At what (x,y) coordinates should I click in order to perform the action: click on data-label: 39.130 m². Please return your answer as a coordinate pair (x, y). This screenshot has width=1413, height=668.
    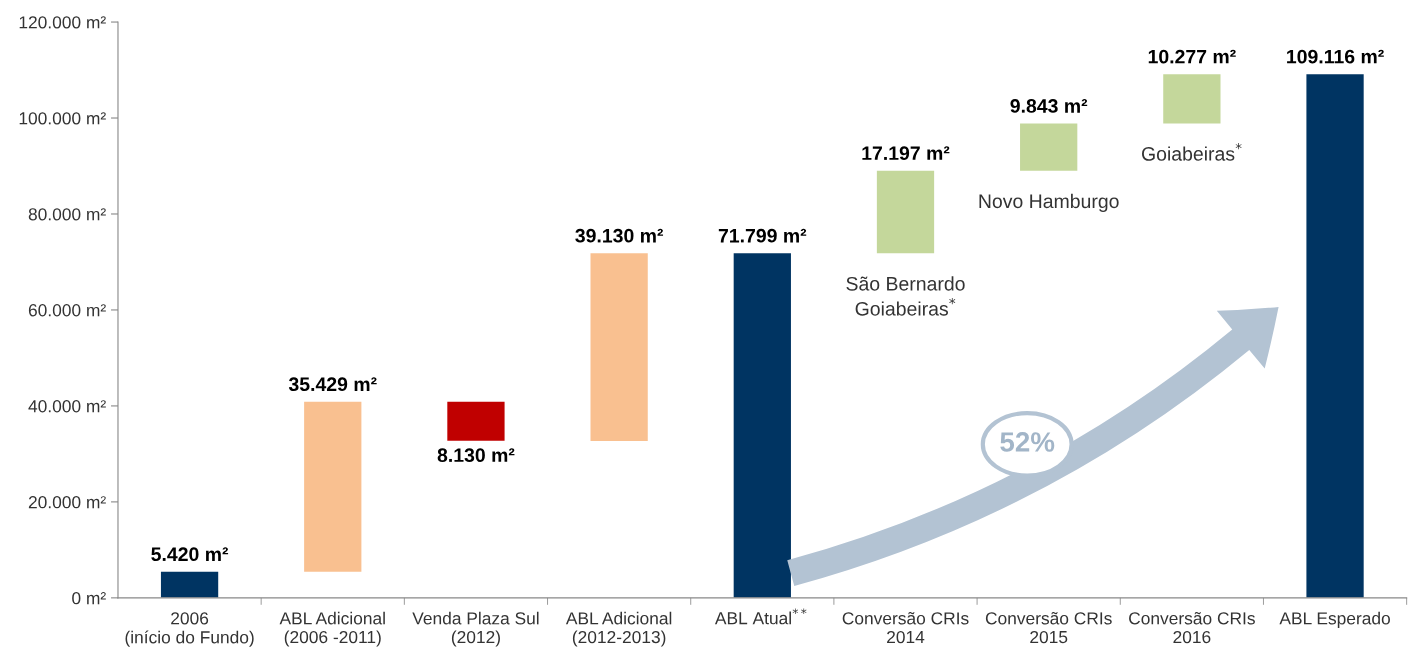
    Looking at the image, I should click on (619, 235).